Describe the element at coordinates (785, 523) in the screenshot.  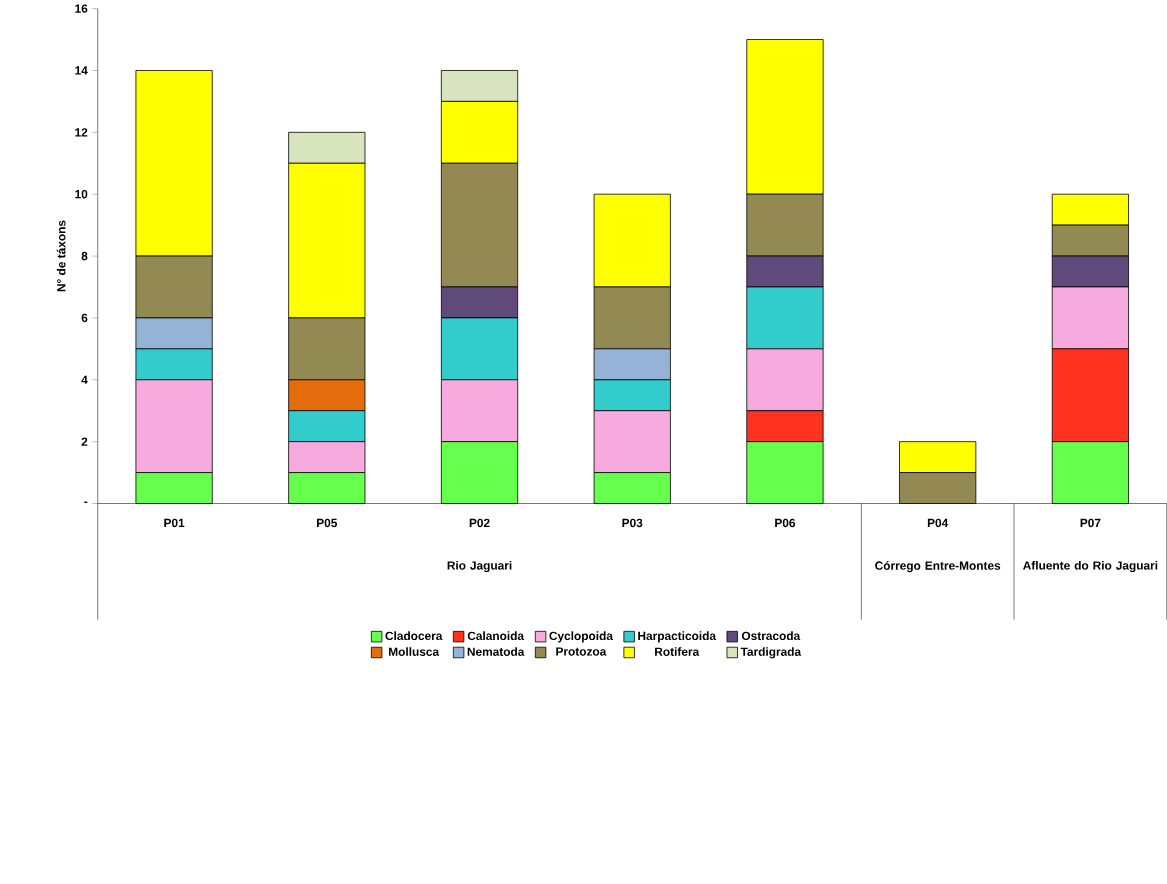
I see `x-tick-label: P06` at that location.